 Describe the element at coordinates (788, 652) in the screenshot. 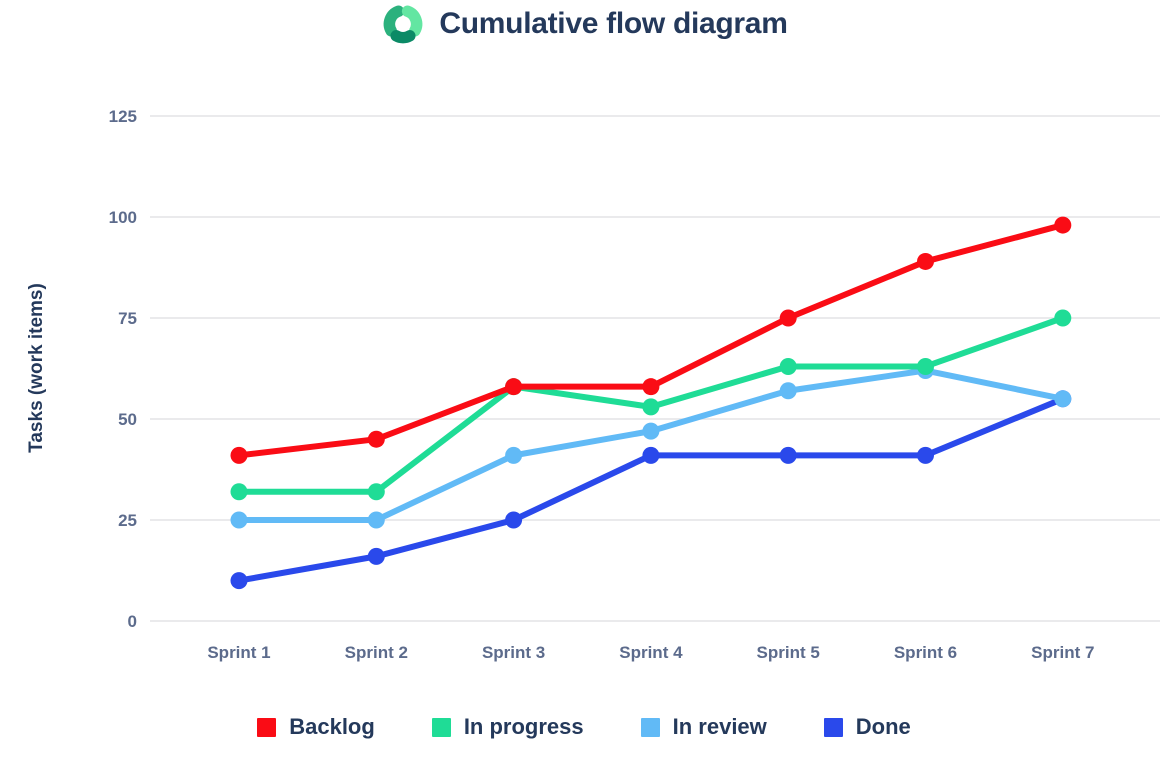

I see `x-axis-label-5: Sprint 5` at that location.